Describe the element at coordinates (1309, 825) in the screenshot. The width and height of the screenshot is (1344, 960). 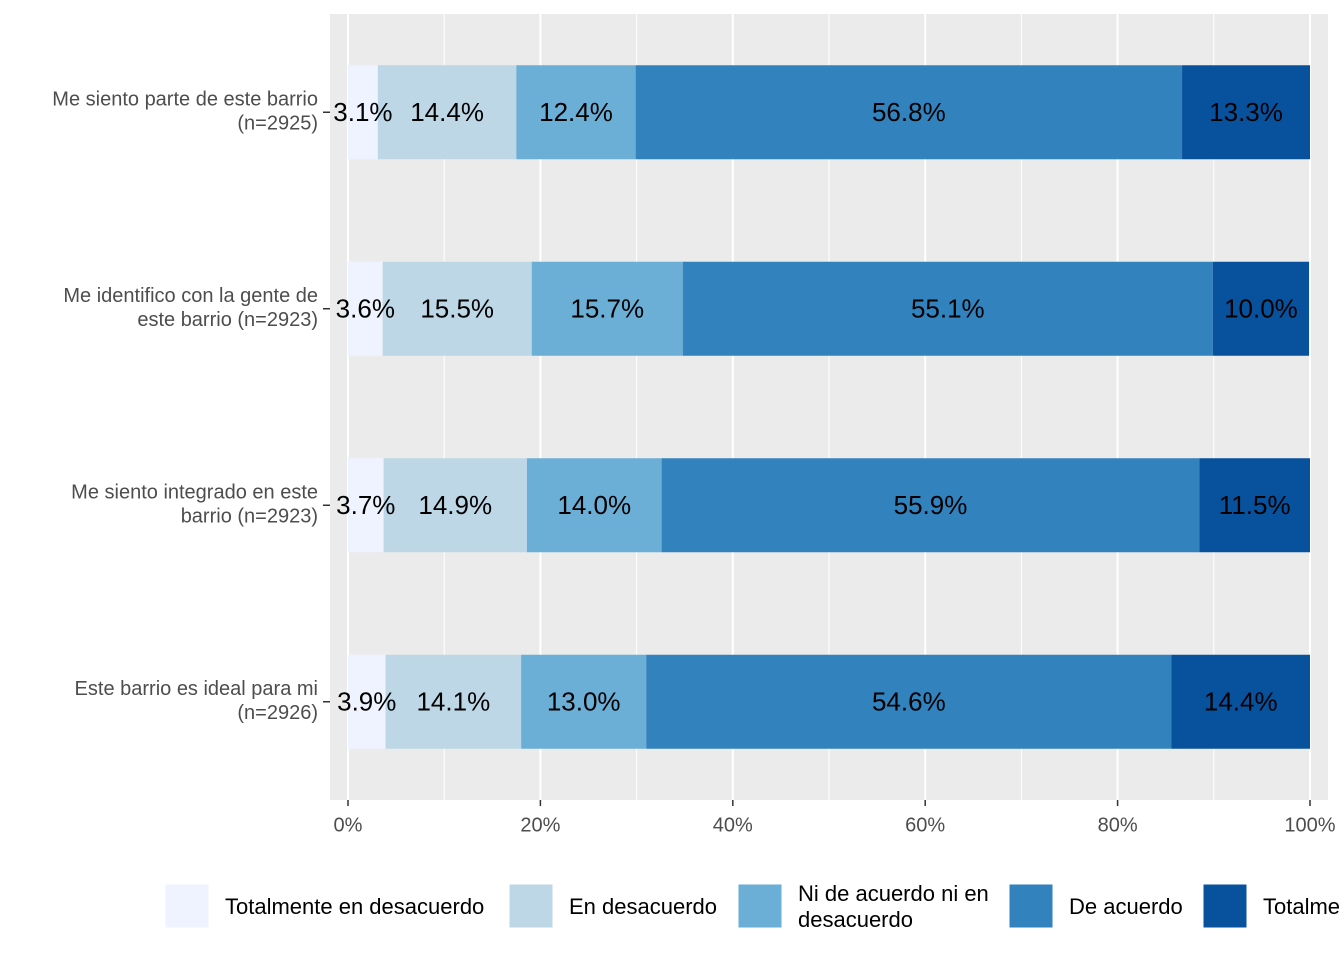
I see `x-tick-label: 100%` at that location.